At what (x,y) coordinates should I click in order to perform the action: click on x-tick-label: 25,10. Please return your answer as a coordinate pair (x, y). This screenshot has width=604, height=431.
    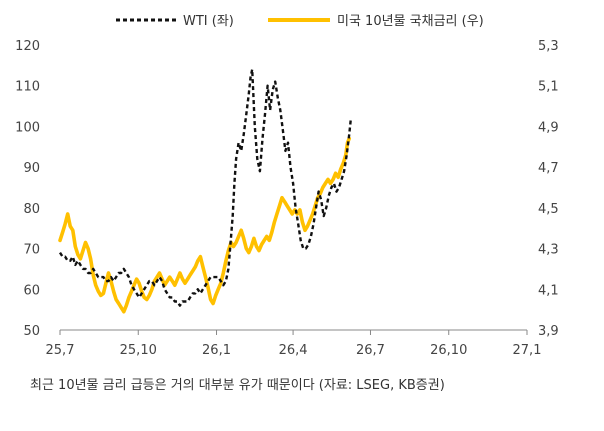
    Looking at the image, I should click on (138, 350).